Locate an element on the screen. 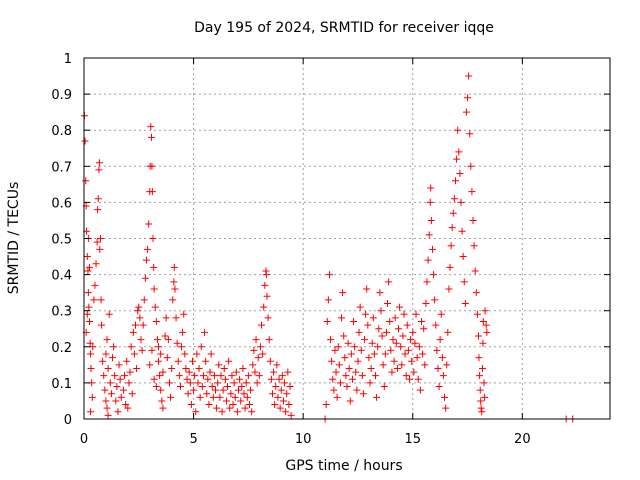 The width and height of the screenshot is (640, 480). y-tick-label: 0.4 is located at coordinates (61, 276).